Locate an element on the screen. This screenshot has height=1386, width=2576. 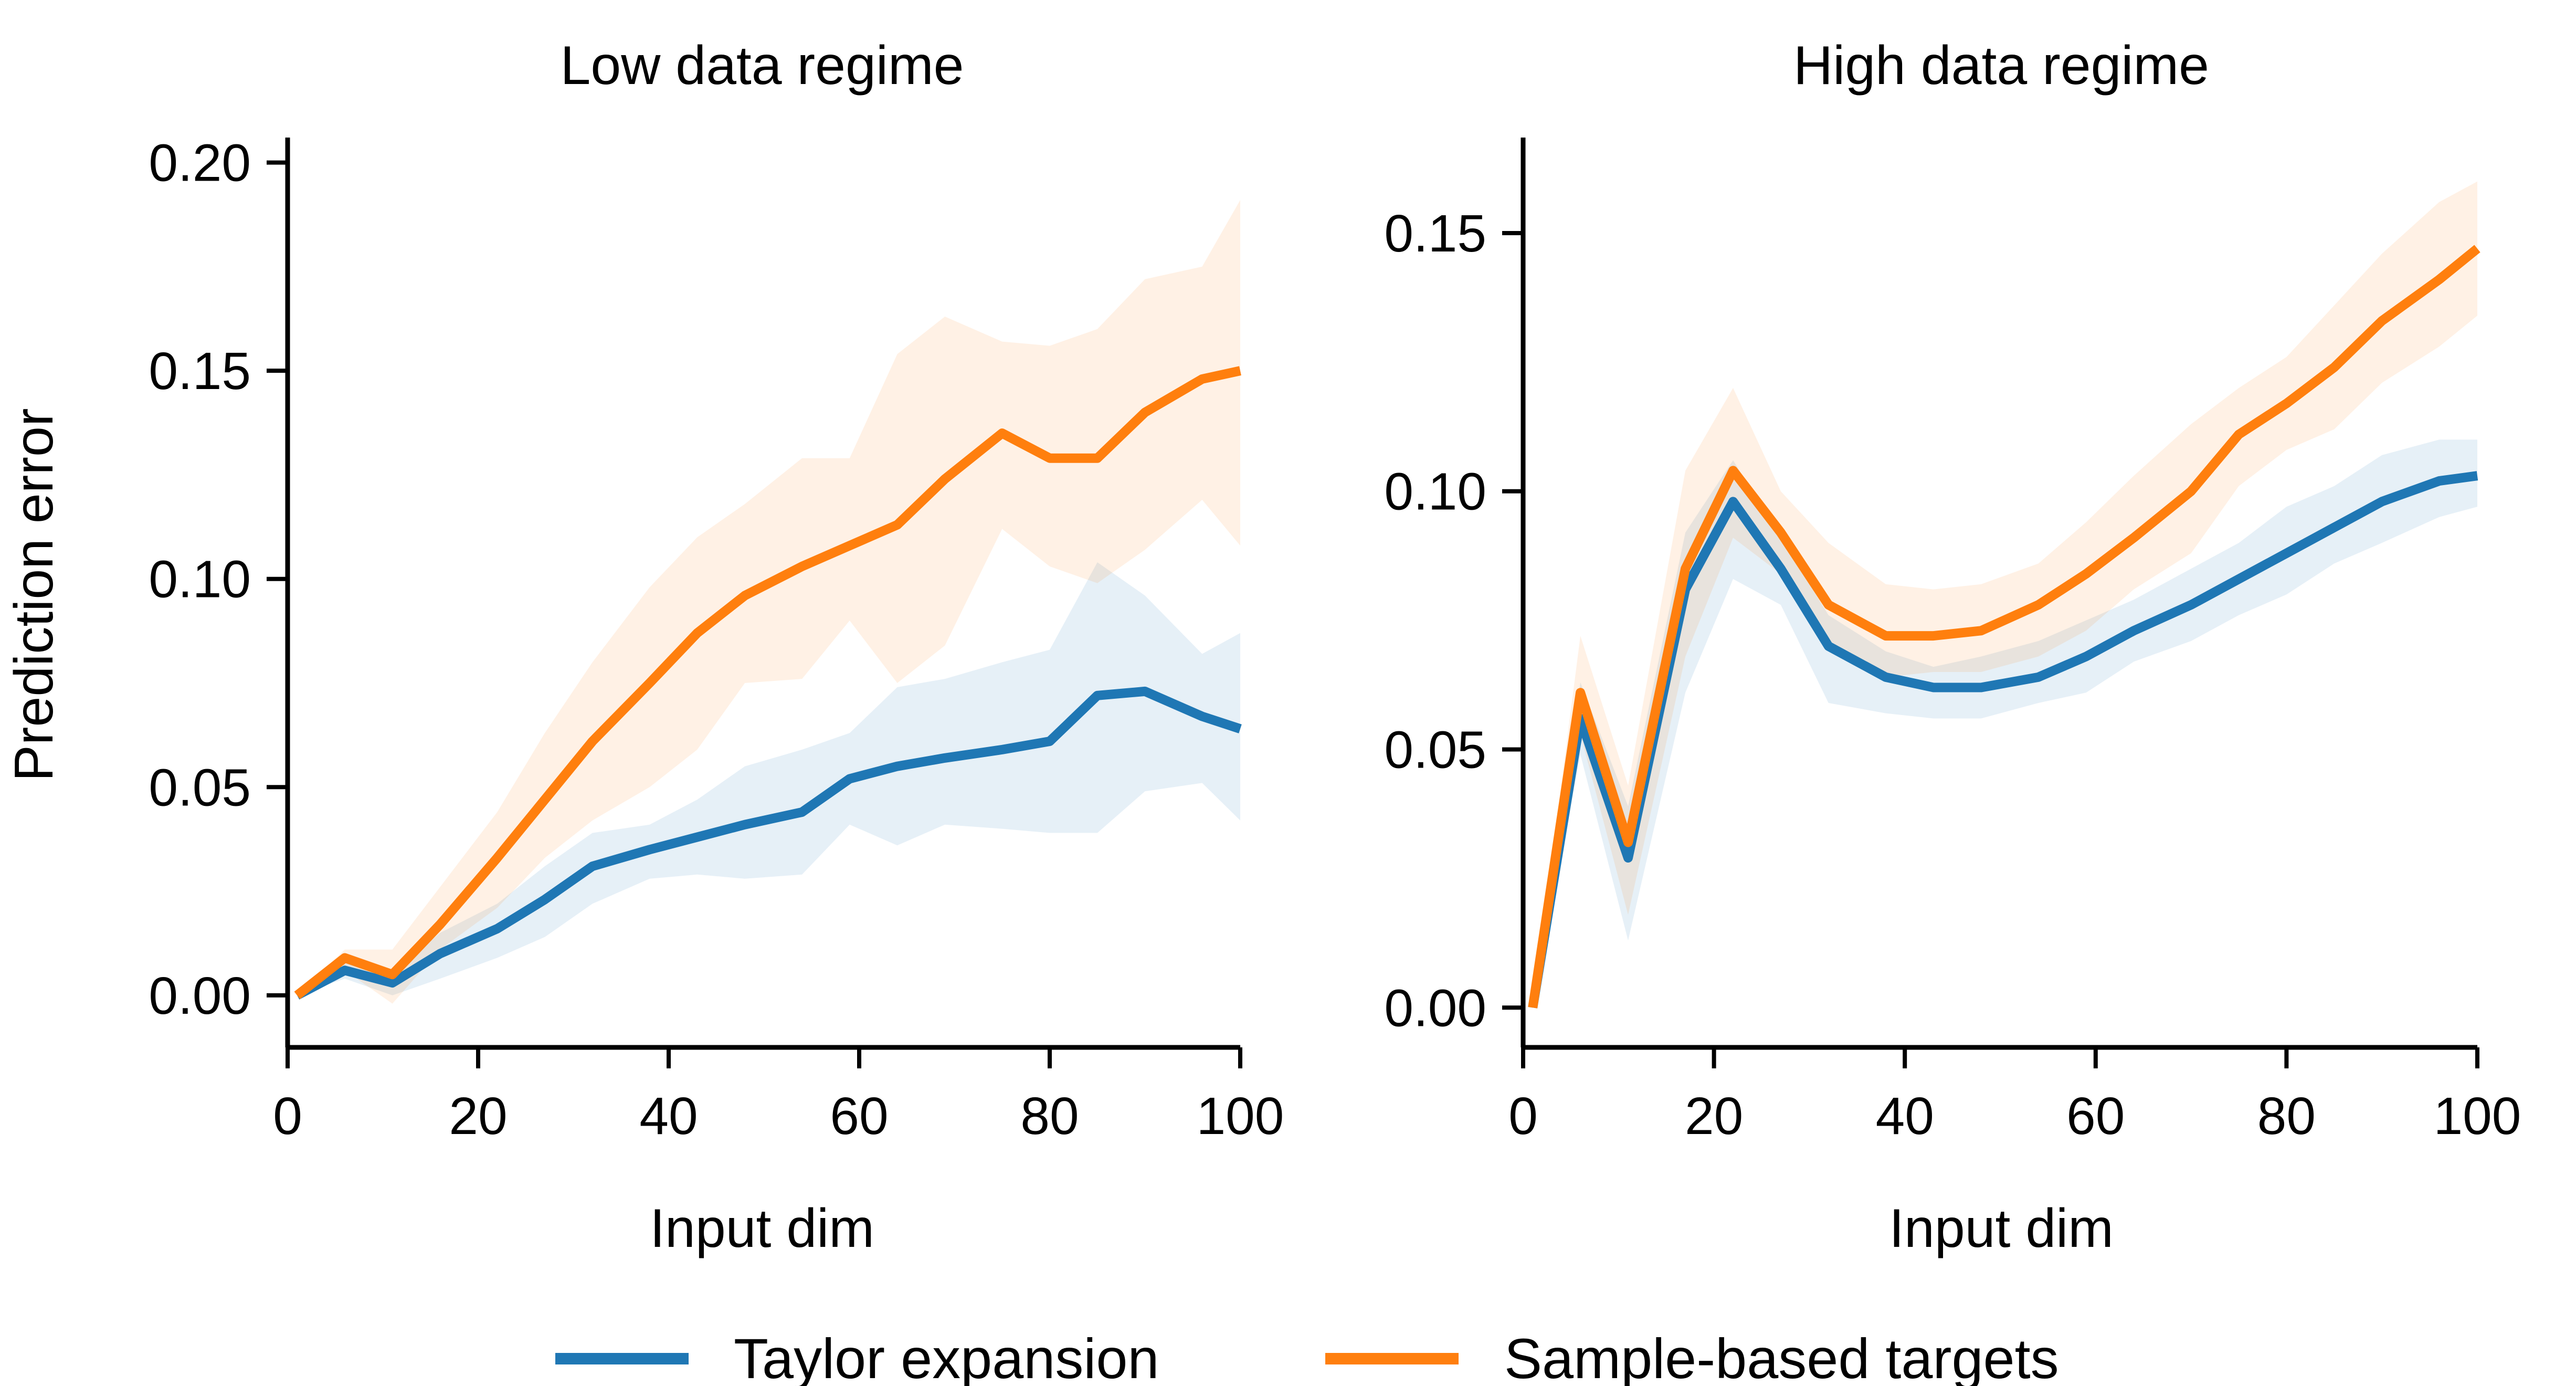
y-tick-label: 0.20 is located at coordinates (200, 163).